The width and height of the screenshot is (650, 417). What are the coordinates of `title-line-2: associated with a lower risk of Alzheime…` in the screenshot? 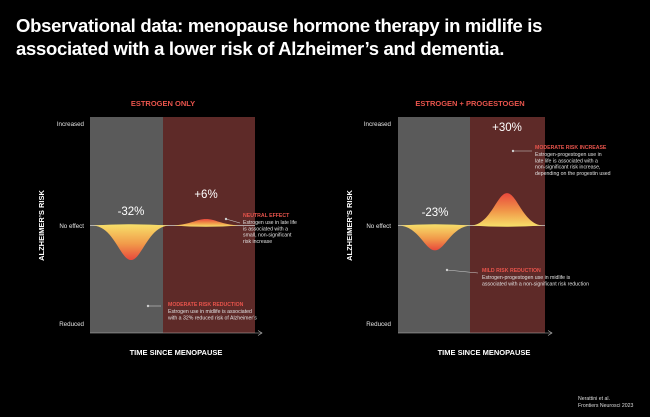 It's located at (260, 48).